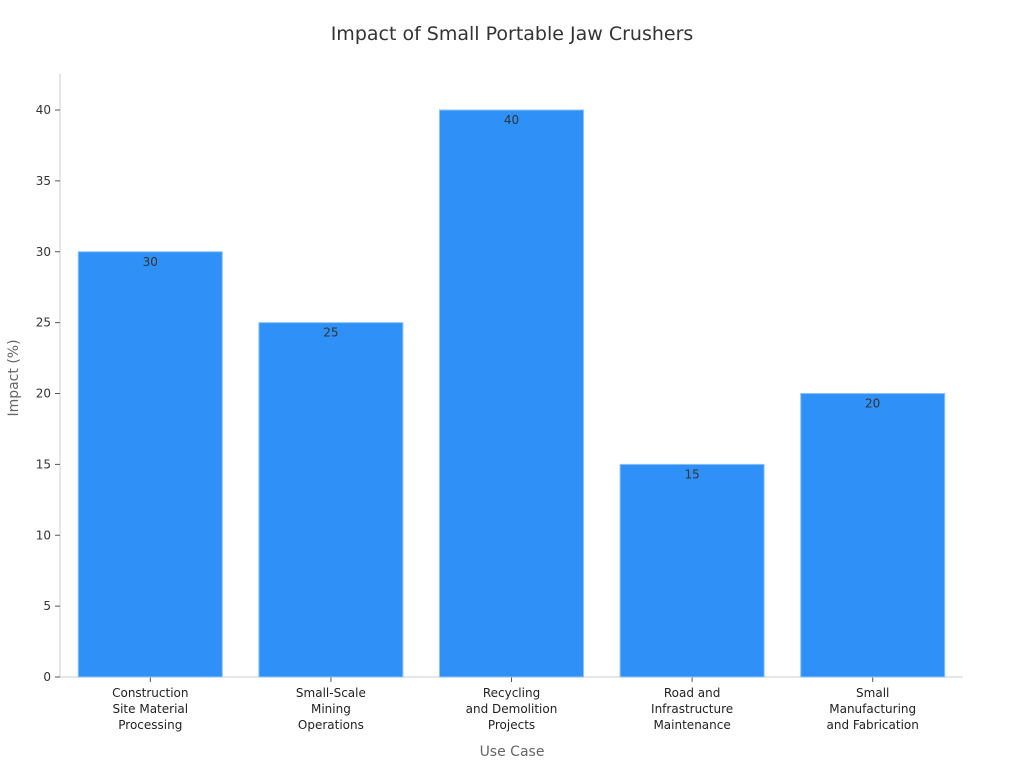 This screenshot has width=1024, height=768. Describe the element at coordinates (43, 394) in the screenshot. I see `y-tick-label: 20` at that location.